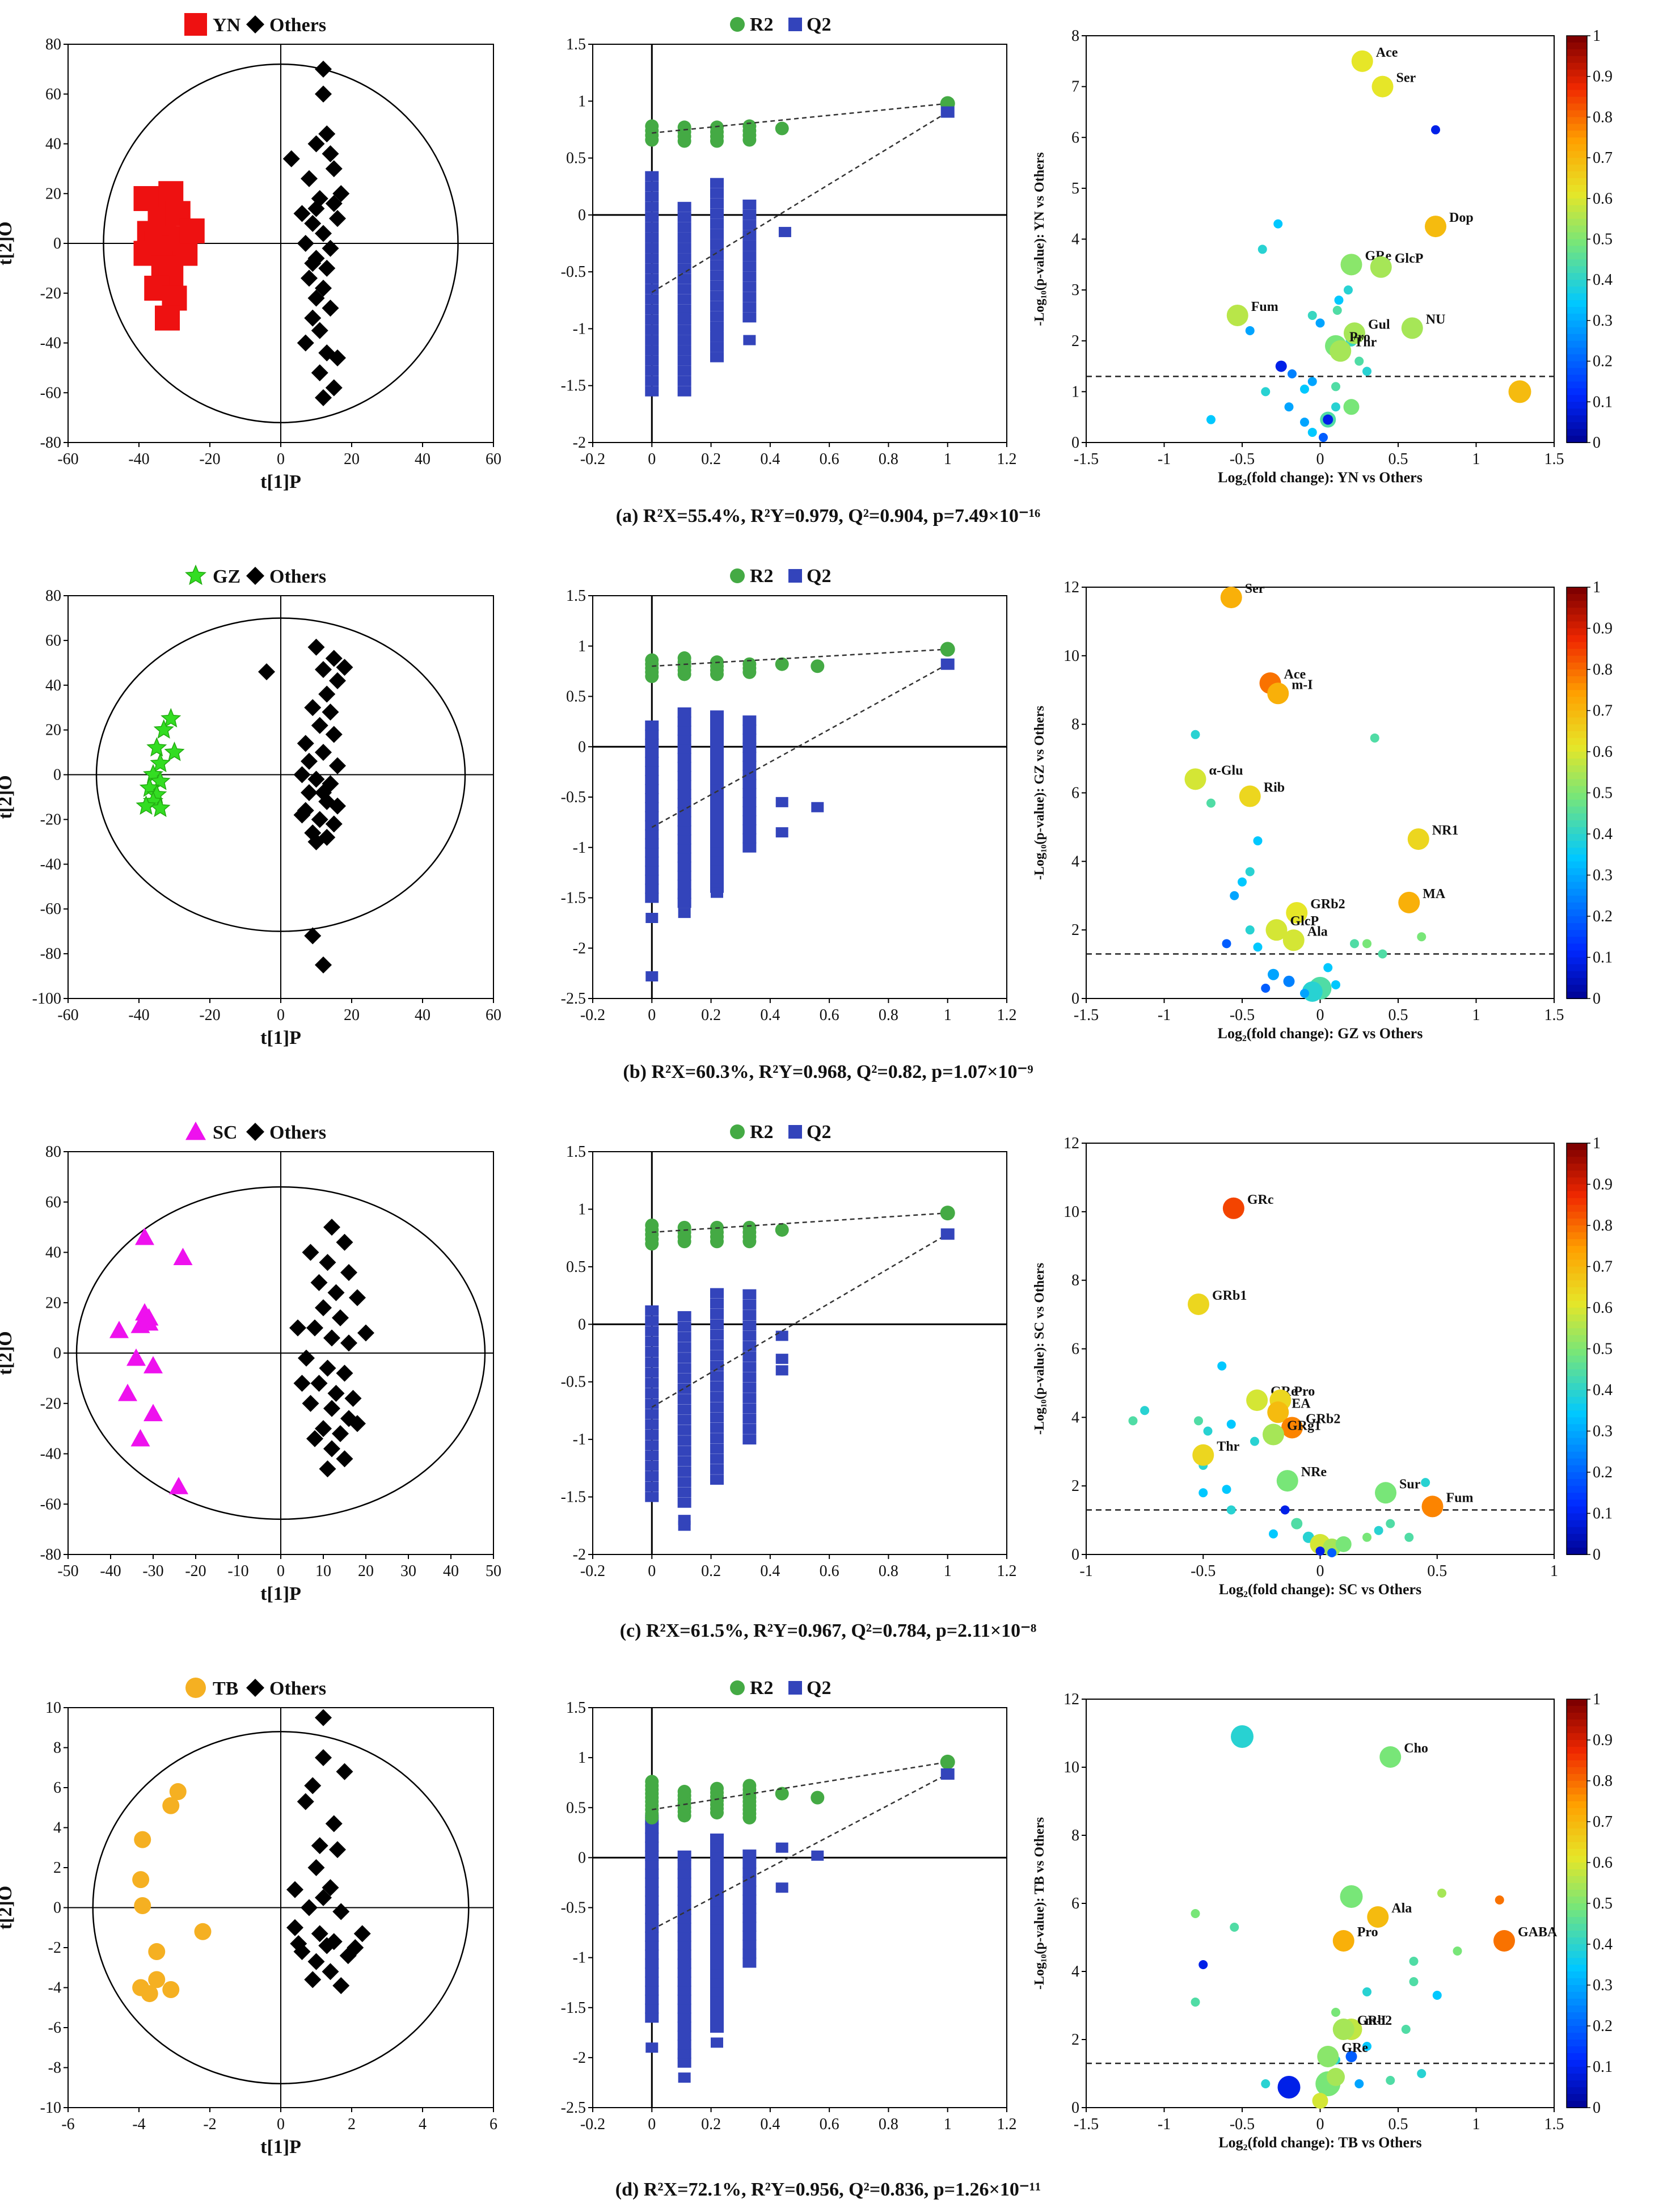  What do you see at coordinates (579, 1439) in the screenshot?
I see `validation-ytick-label: -1` at bounding box center [579, 1439].